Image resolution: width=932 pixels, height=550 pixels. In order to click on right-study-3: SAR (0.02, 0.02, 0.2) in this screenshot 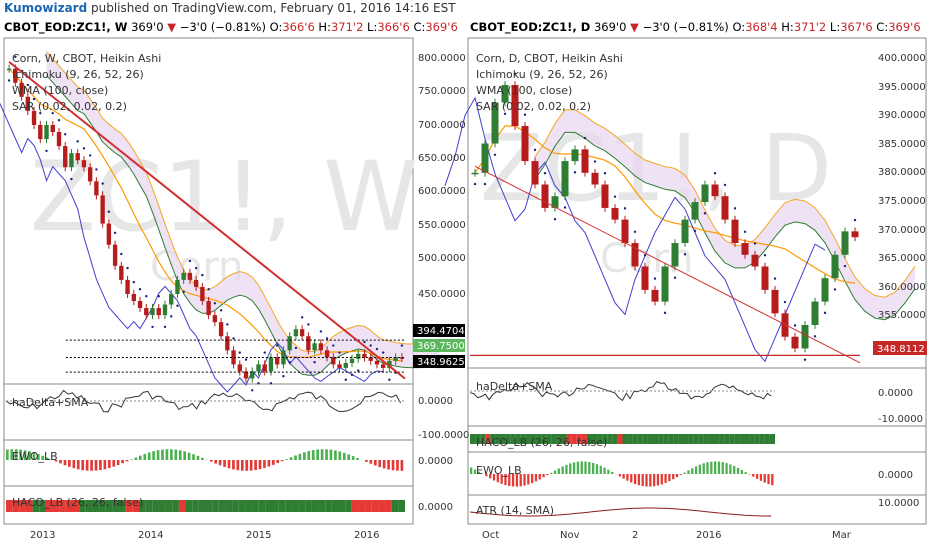, I will do `click(533, 106)`.